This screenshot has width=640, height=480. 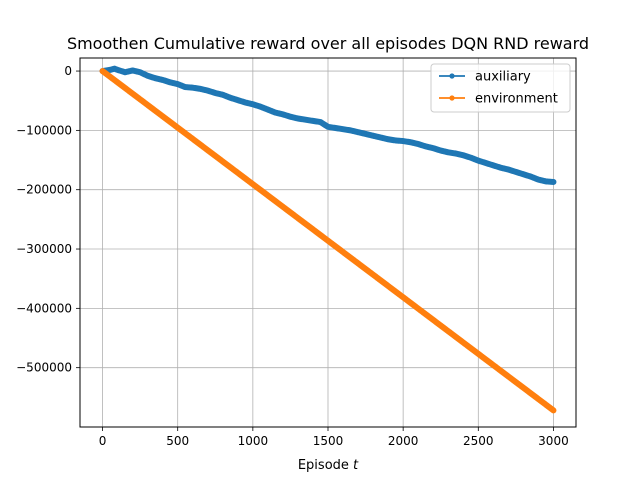 What do you see at coordinates (44, 130) in the screenshot?
I see `y-tick-label: −100000` at bounding box center [44, 130].